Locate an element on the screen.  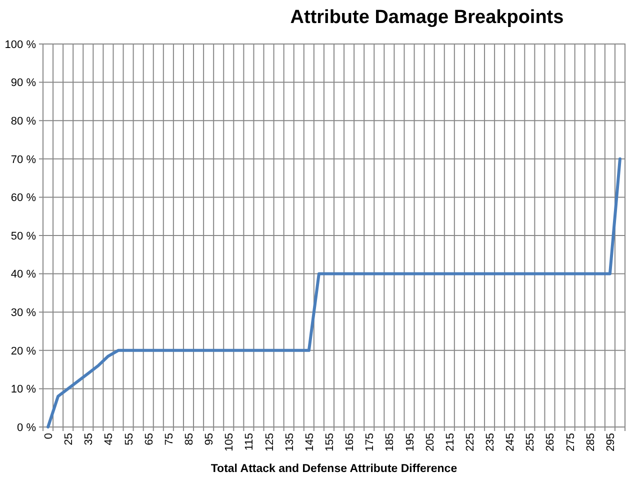
x-tick-label: 165 is located at coordinates (350, 442).